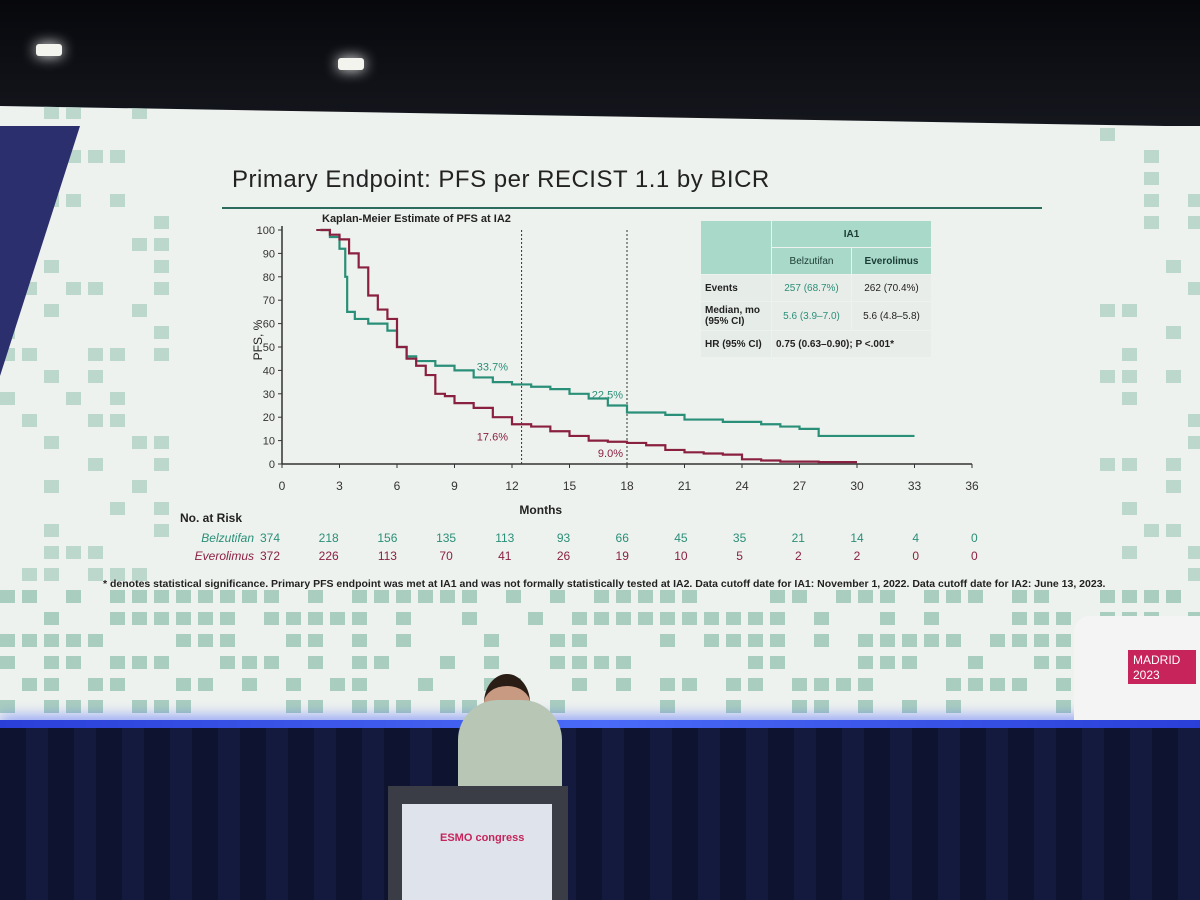 This screenshot has height=900, width=1200. I want to click on x-tick-label: 0, so click(282, 486).